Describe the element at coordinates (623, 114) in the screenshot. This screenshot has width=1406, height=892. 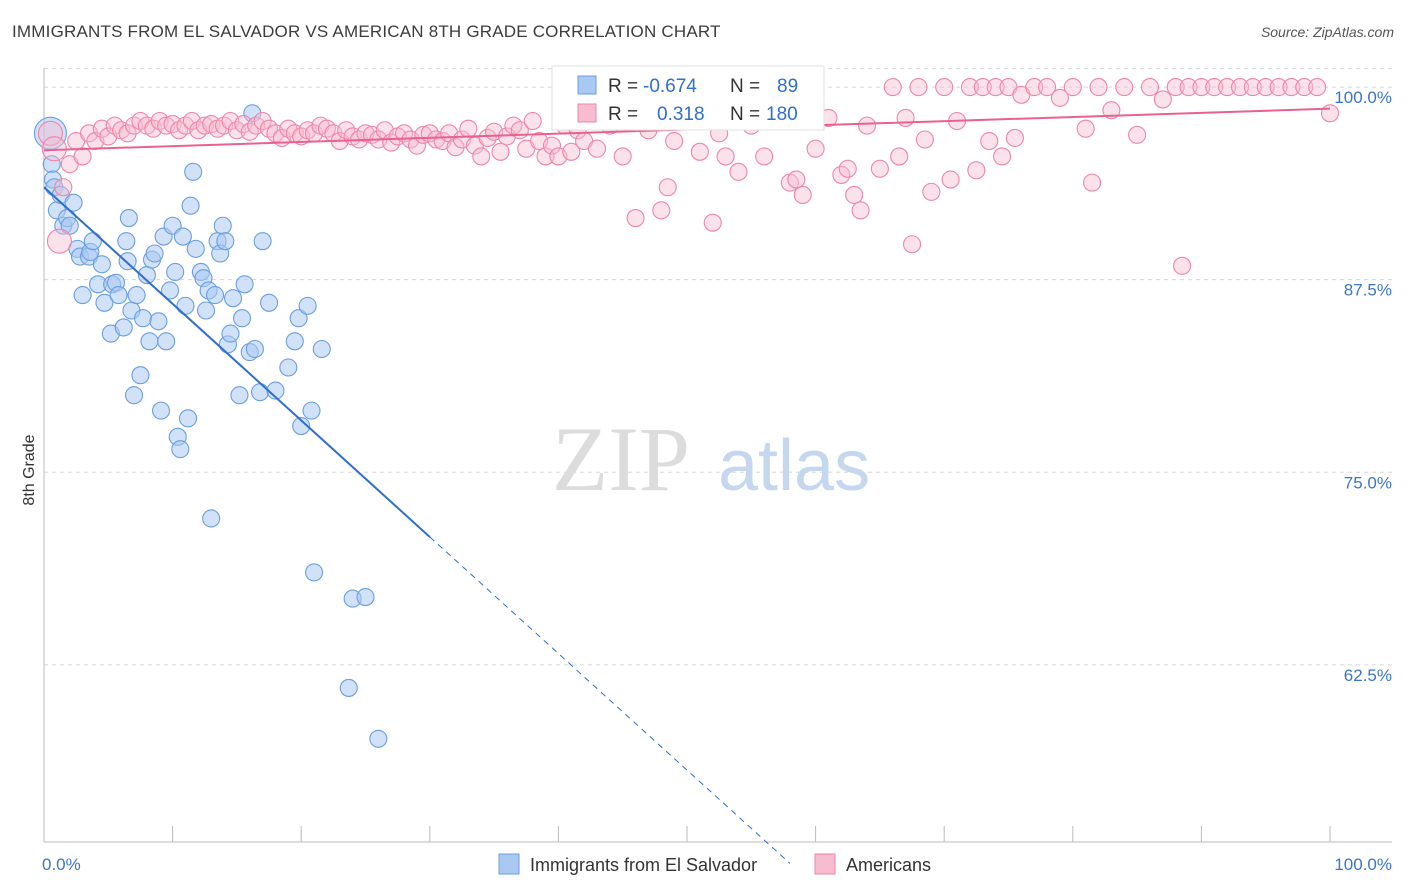
I see `legend-r-label-2: R =` at that location.